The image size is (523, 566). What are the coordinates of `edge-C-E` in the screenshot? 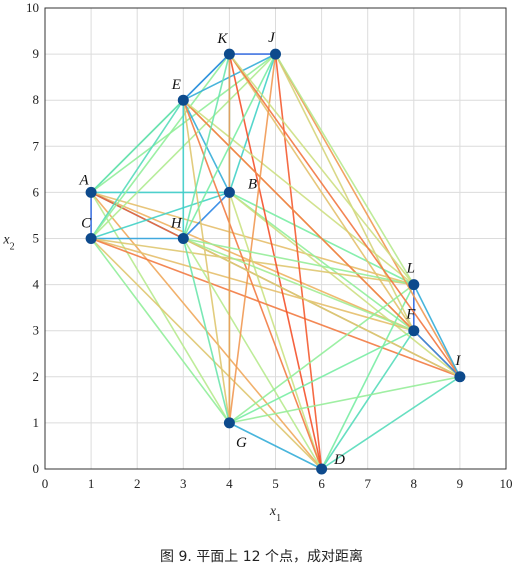 It's located at (137, 169).